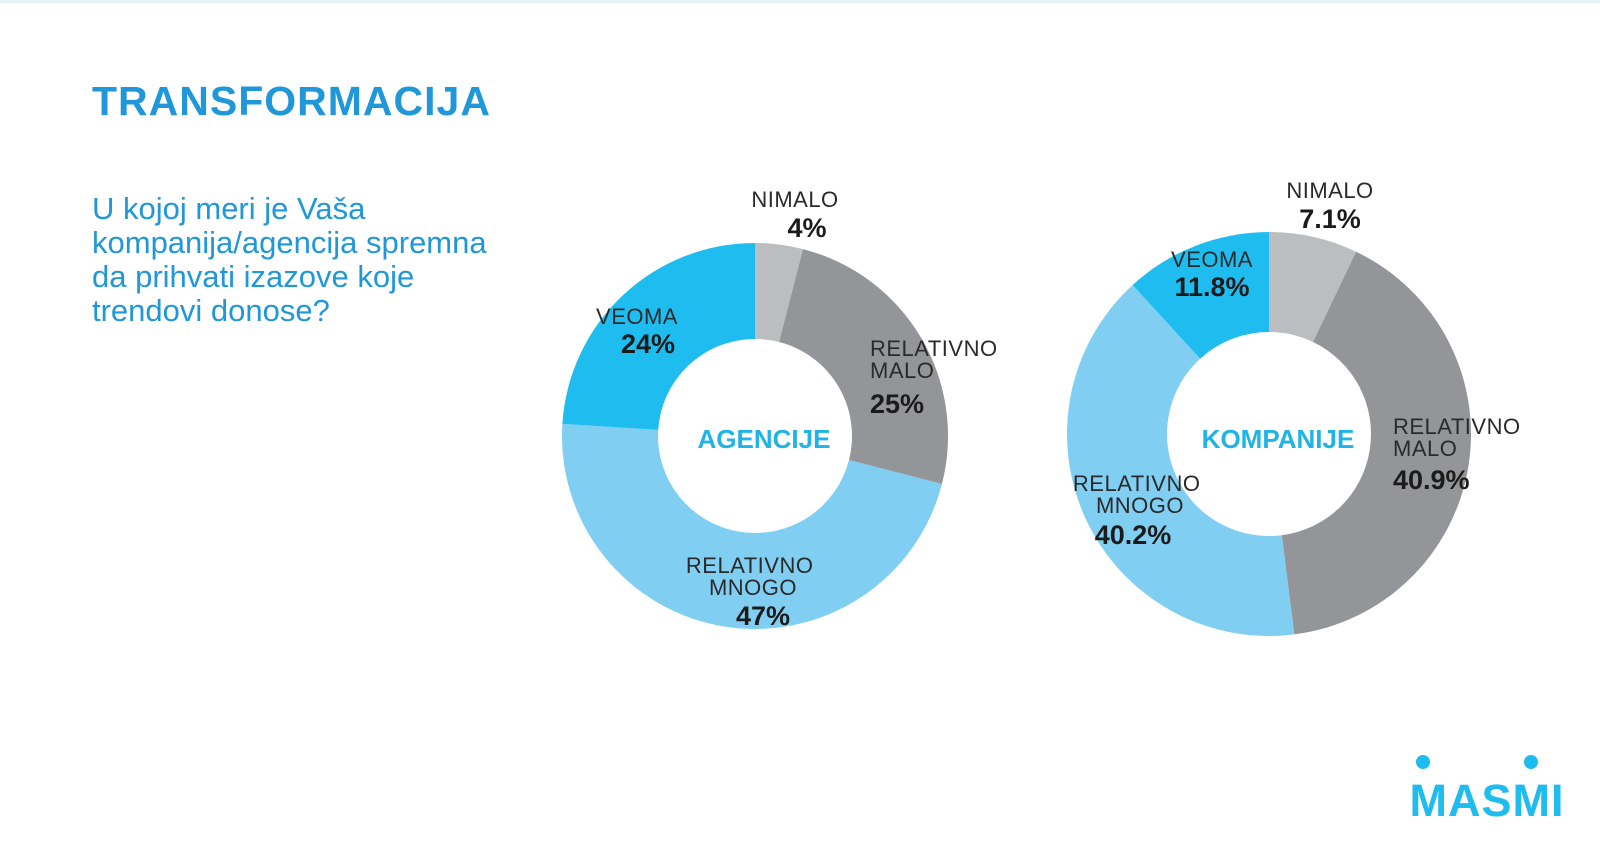 The image size is (1600, 848). Describe the element at coordinates (752, 526) in the screenshot. I see `agencije-slice-relativno-mnogo` at that location.